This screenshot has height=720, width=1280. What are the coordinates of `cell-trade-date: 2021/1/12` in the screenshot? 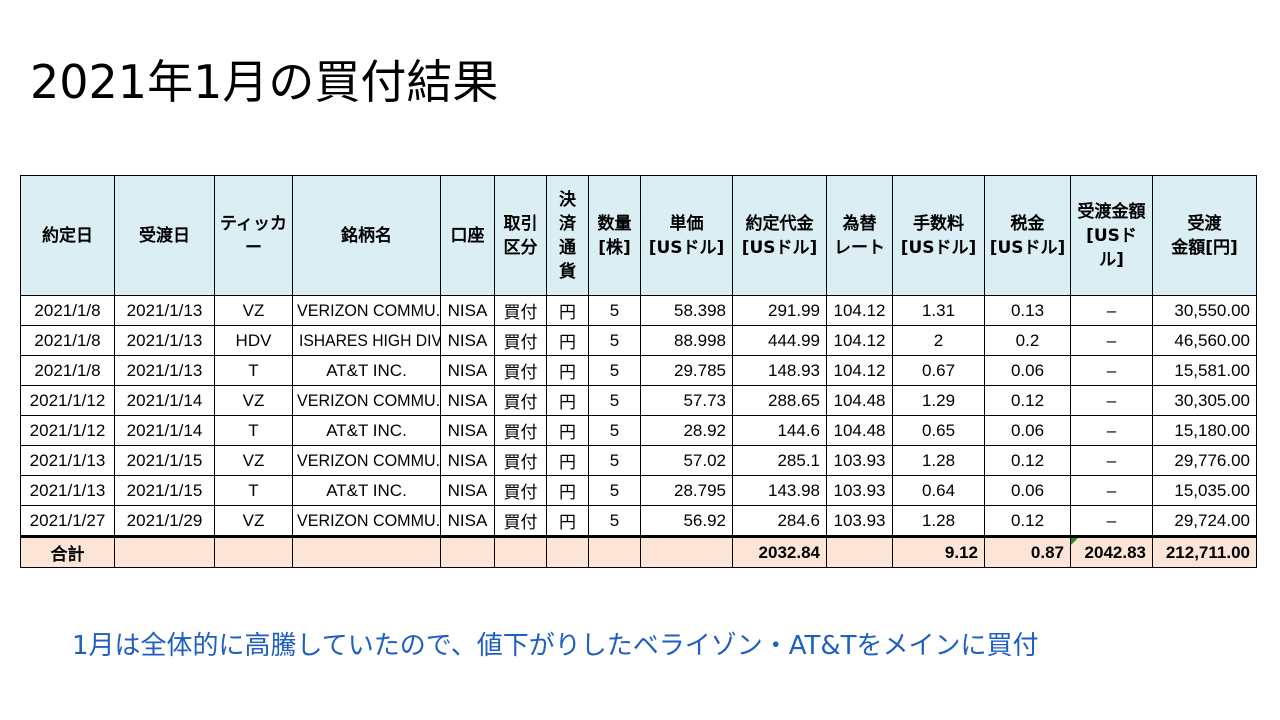 It's located at (67, 430).